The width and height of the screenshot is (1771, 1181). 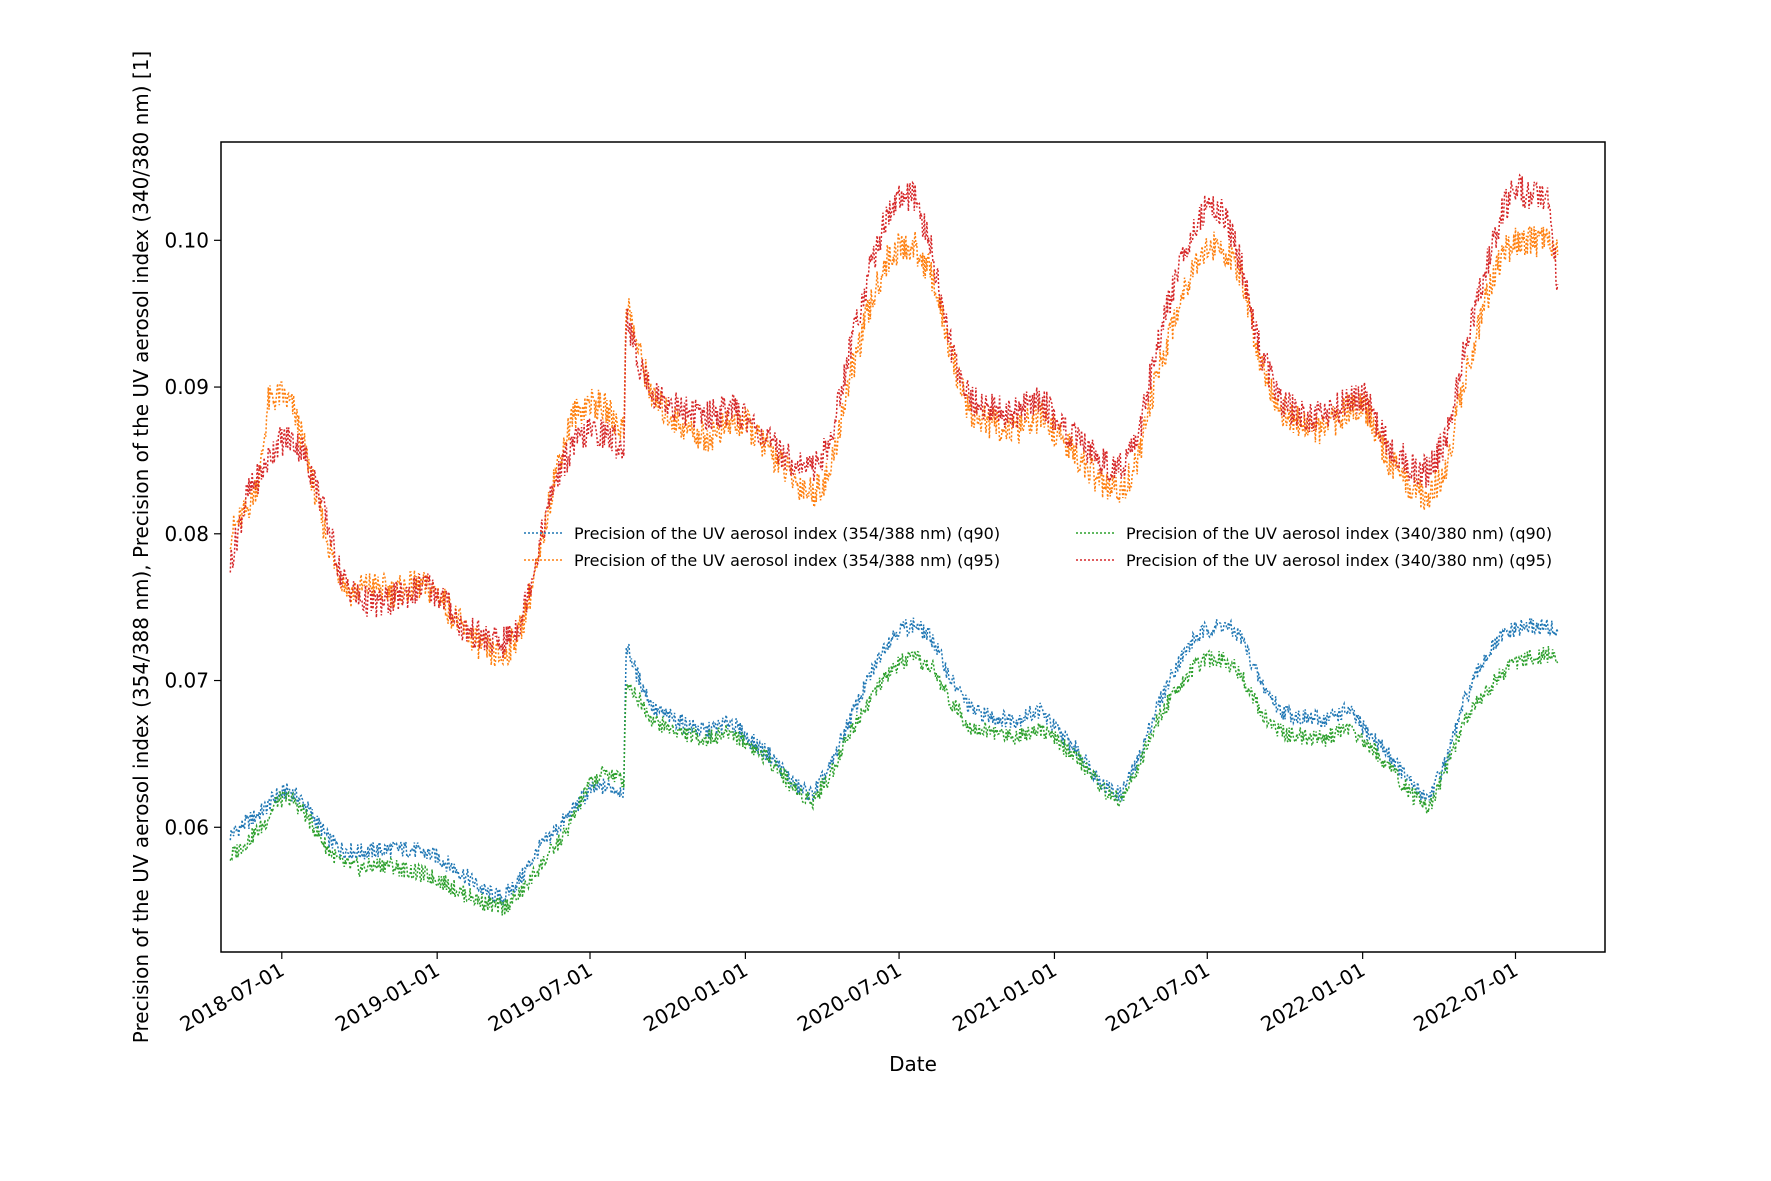 I want to click on y-tick-label: 0.10, so click(x=186, y=240).